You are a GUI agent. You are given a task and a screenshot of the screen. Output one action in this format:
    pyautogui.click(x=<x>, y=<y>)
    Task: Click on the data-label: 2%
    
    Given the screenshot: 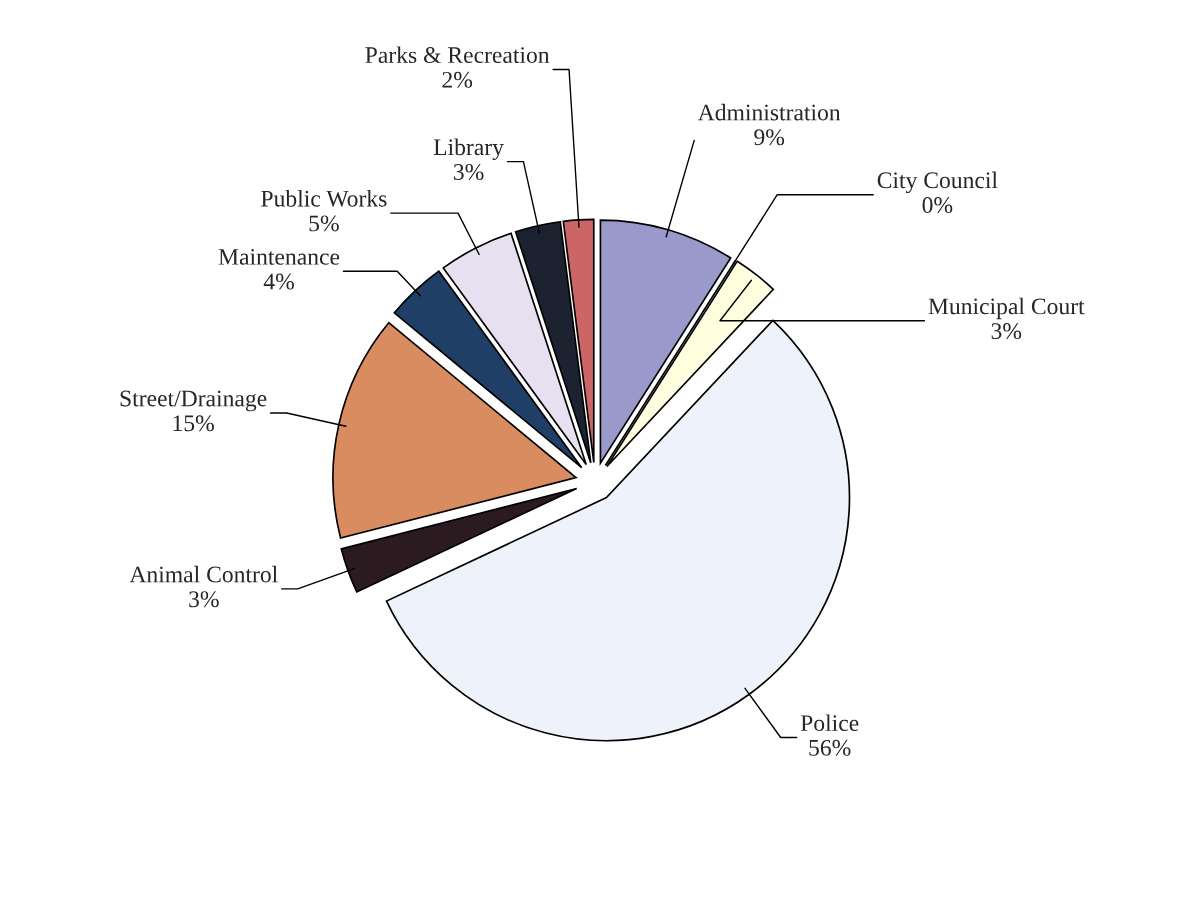 What is the action you would take?
    pyautogui.click(x=457, y=79)
    